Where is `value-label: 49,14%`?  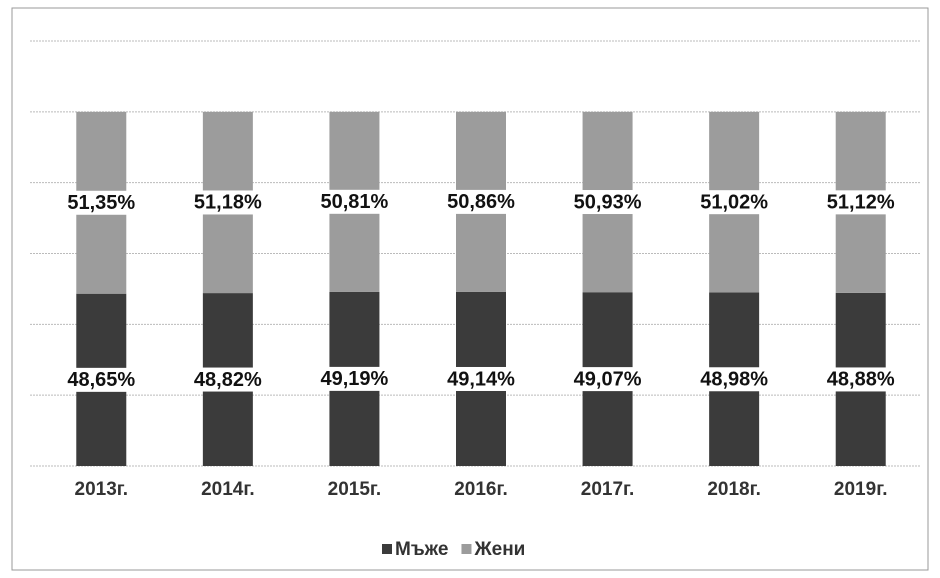 value-label: 49,14% is located at coordinates (481, 379).